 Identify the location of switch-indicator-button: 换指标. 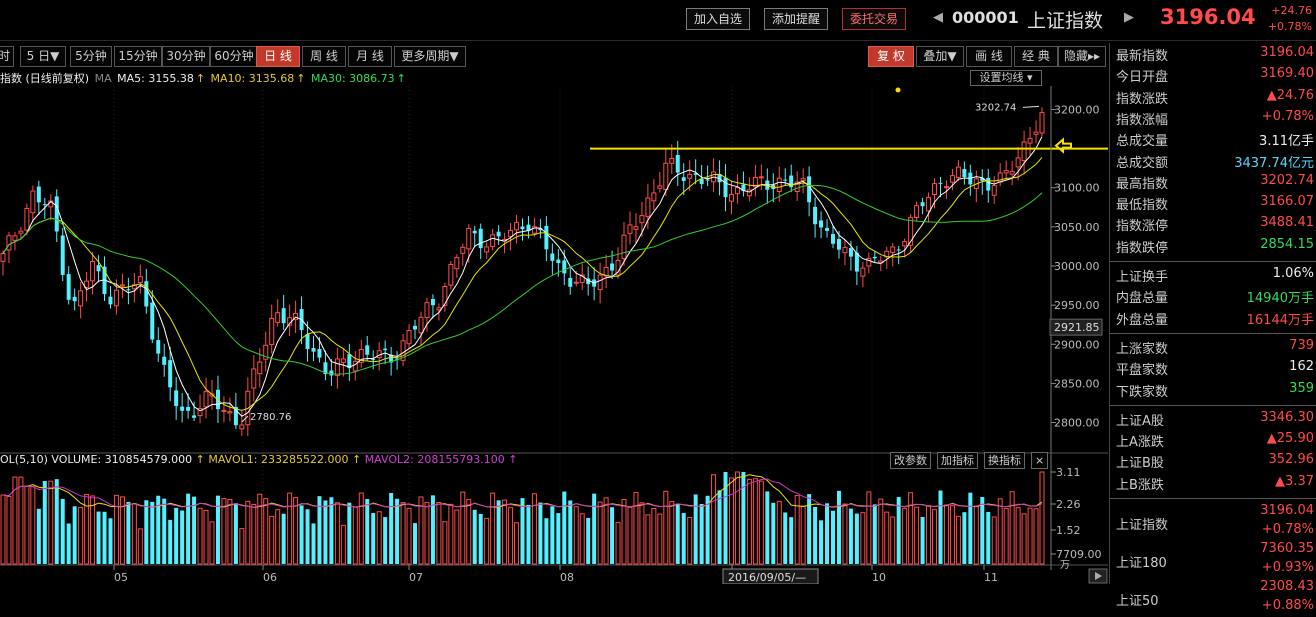
(1004, 460).